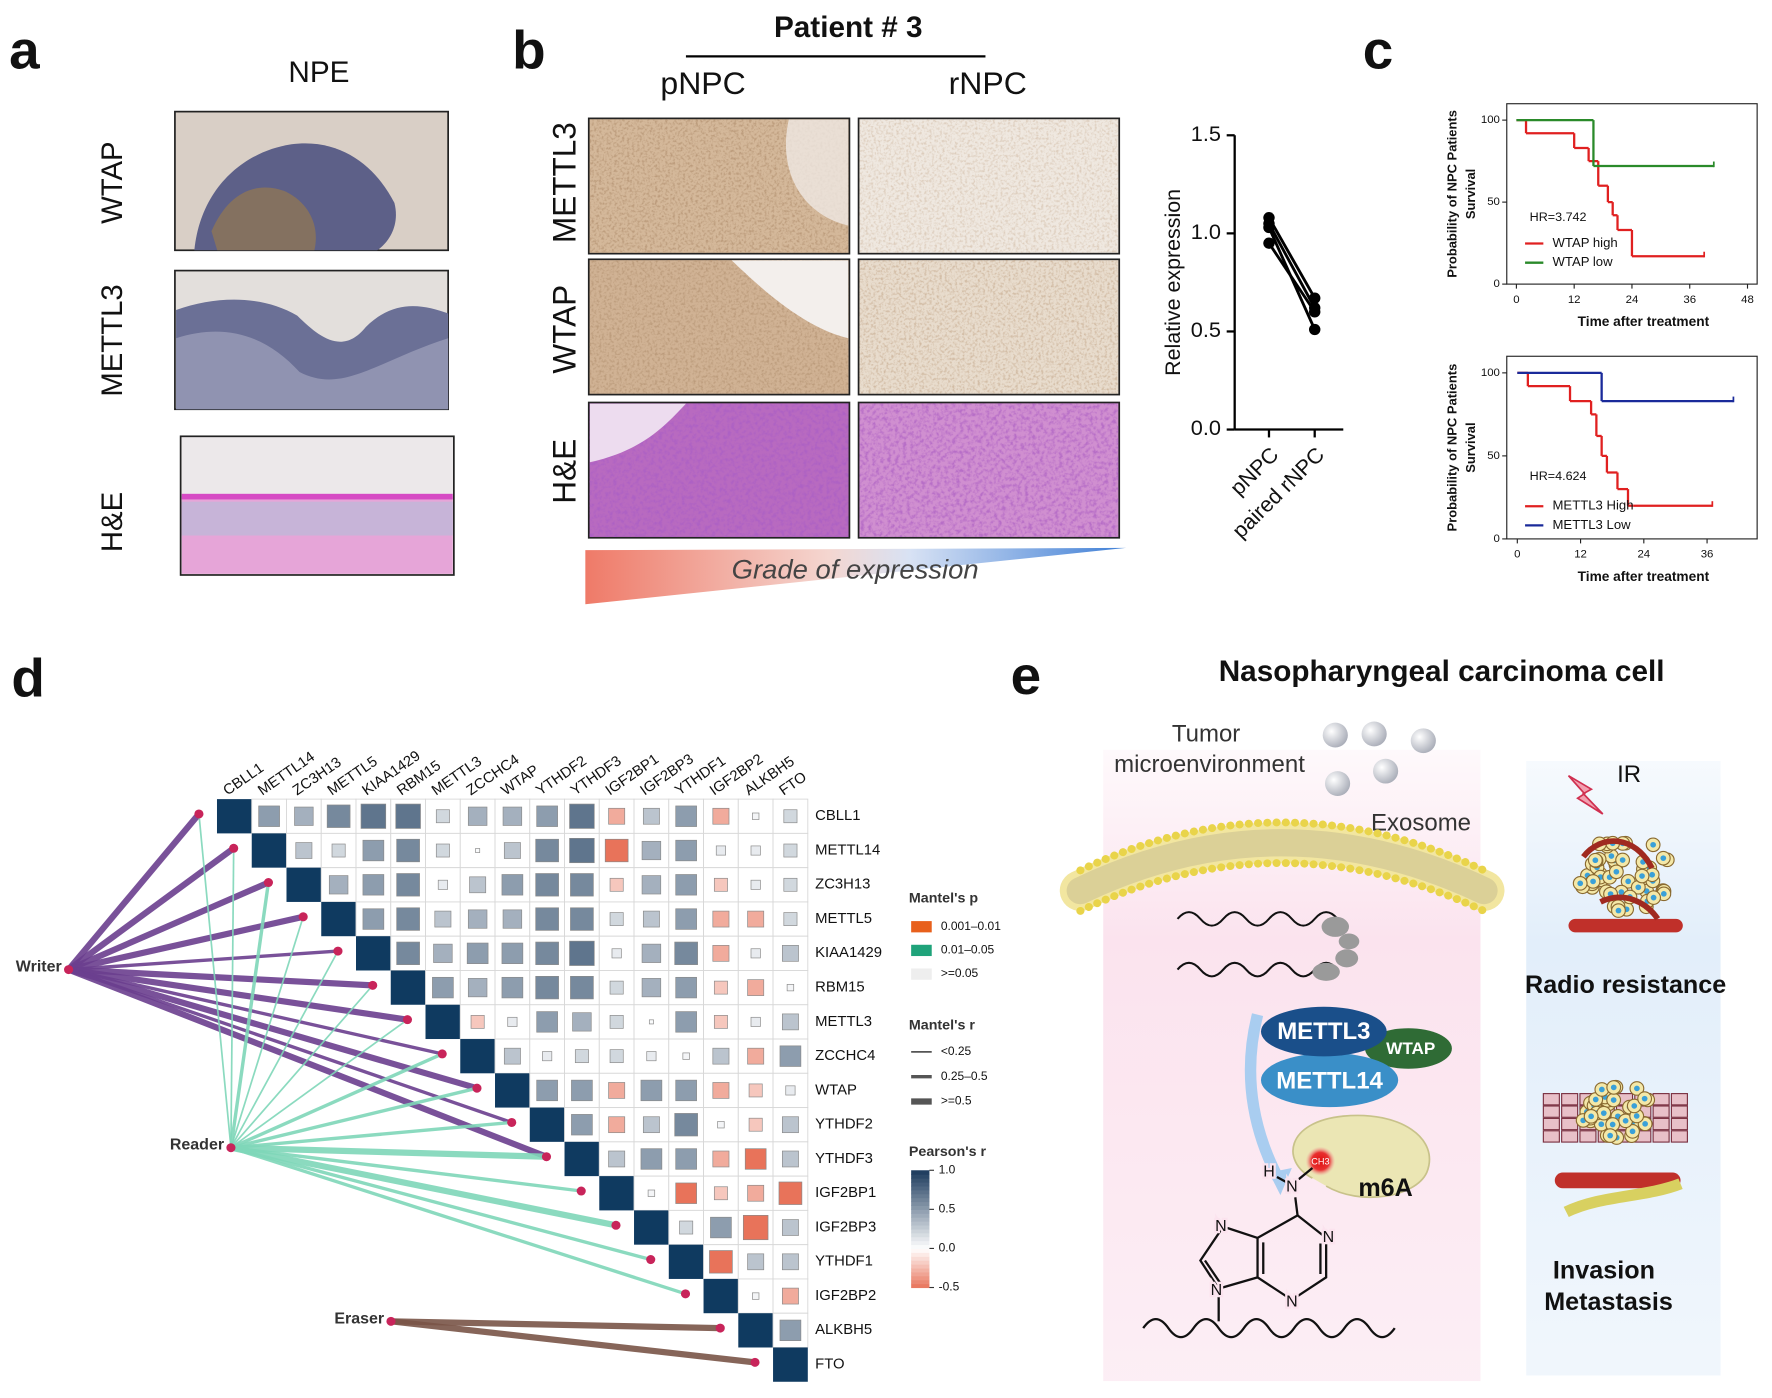 The height and width of the screenshot is (1398, 1772). I want to click on reader-pocket, so click(1361, 1156).